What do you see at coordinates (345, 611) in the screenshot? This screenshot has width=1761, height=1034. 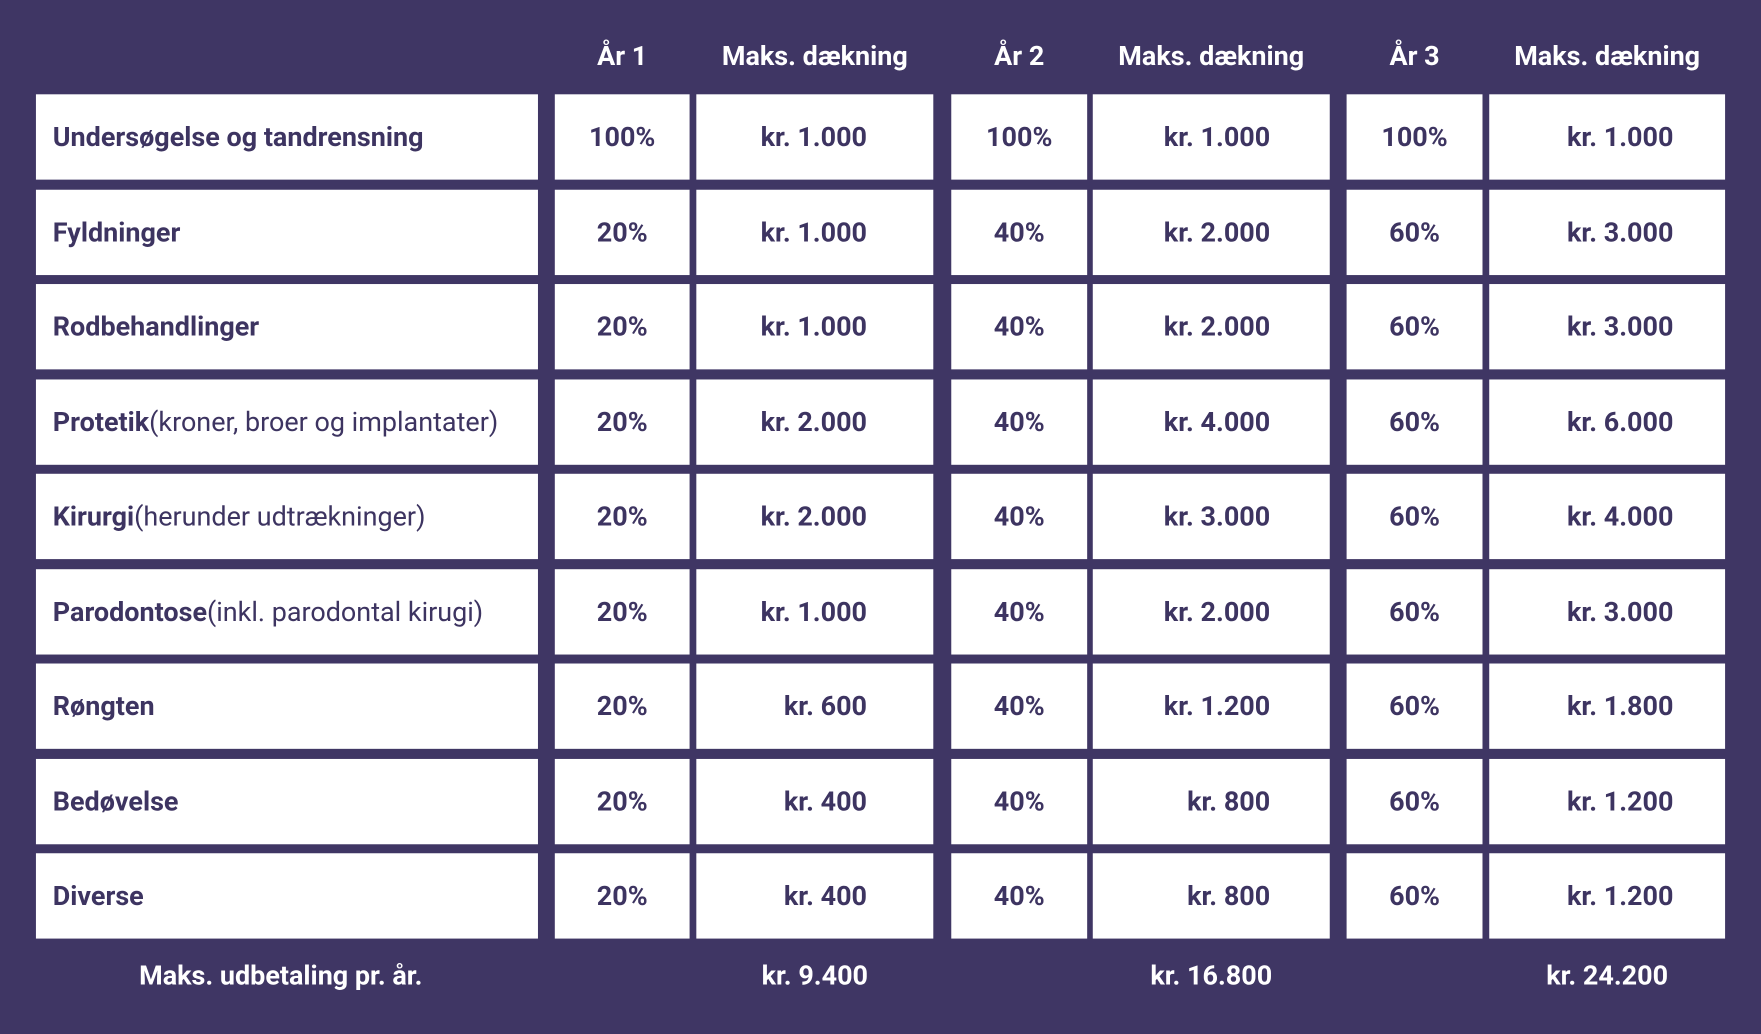 I see `row-note: (inkl. parodontal kirugi)` at bounding box center [345, 611].